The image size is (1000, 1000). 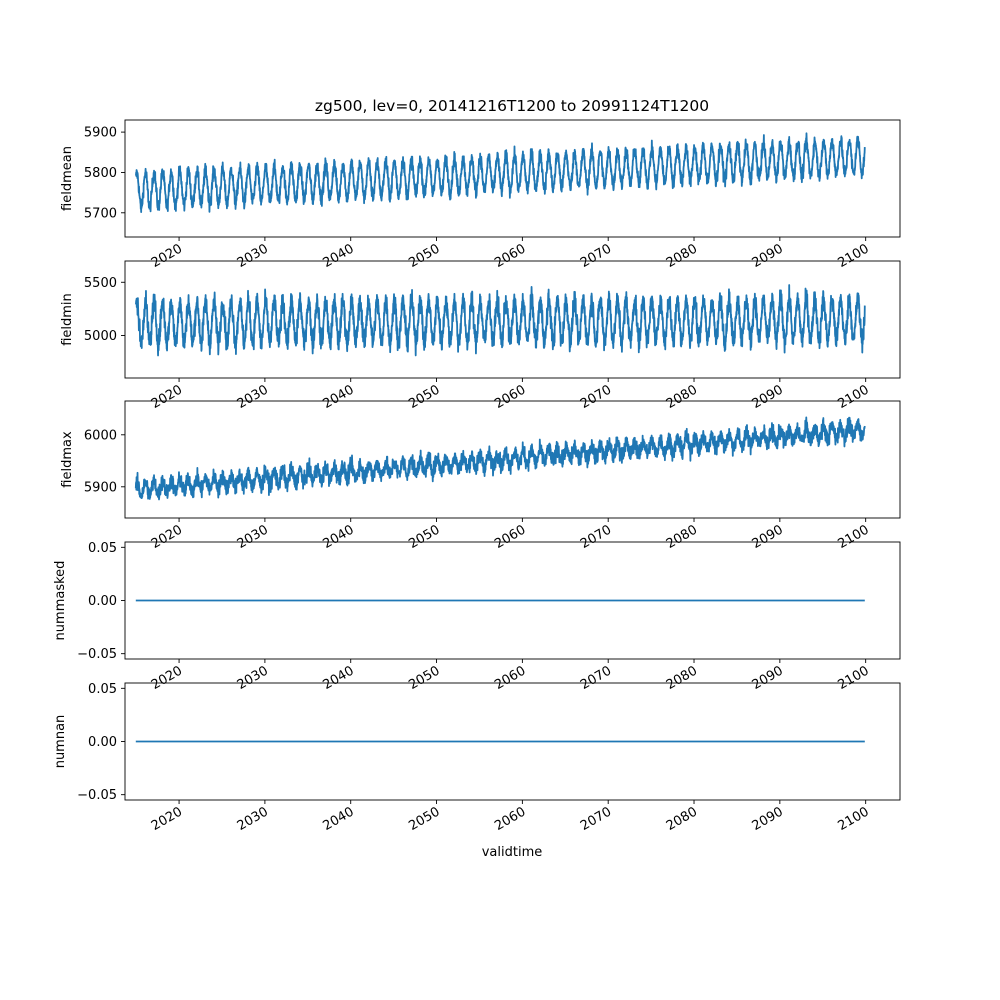 I want to click on fieldmax-axes-frame, so click(x=512, y=459).